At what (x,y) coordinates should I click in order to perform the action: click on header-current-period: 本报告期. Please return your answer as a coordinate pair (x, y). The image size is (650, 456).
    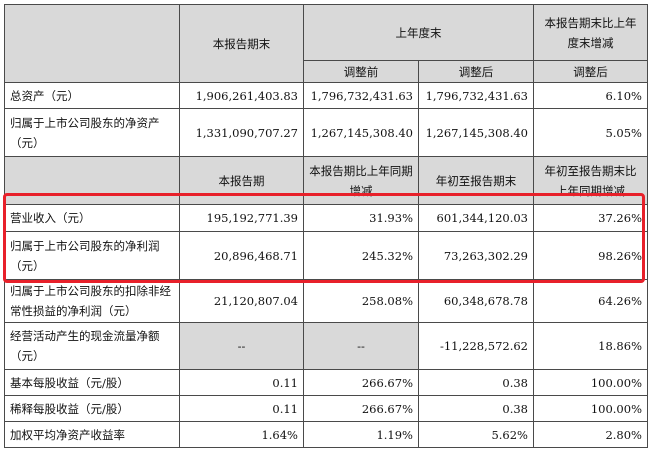
    Looking at the image, I should click on (241, 180).